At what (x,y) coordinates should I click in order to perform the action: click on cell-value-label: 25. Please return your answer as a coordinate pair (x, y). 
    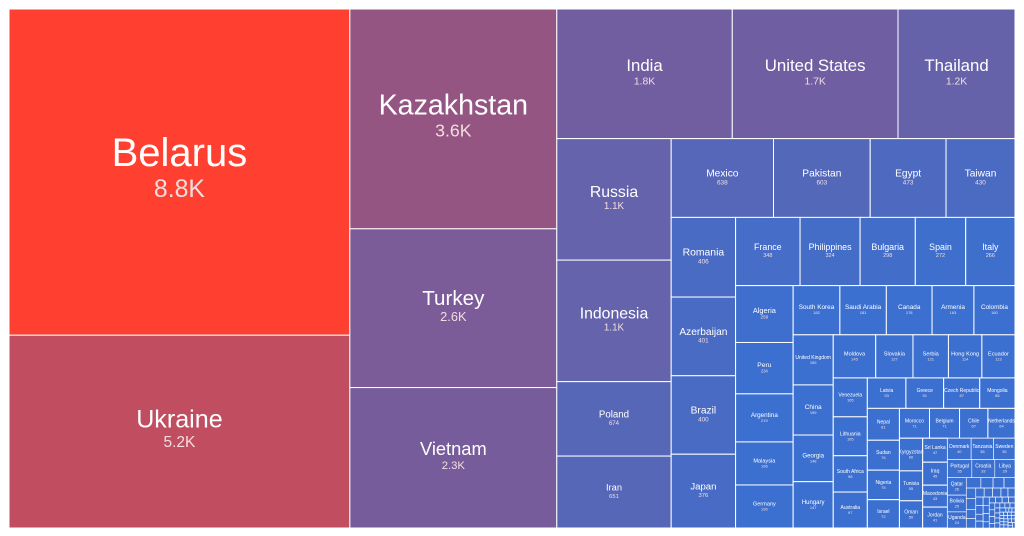
    Looking at the image, I should click on (957, 506).